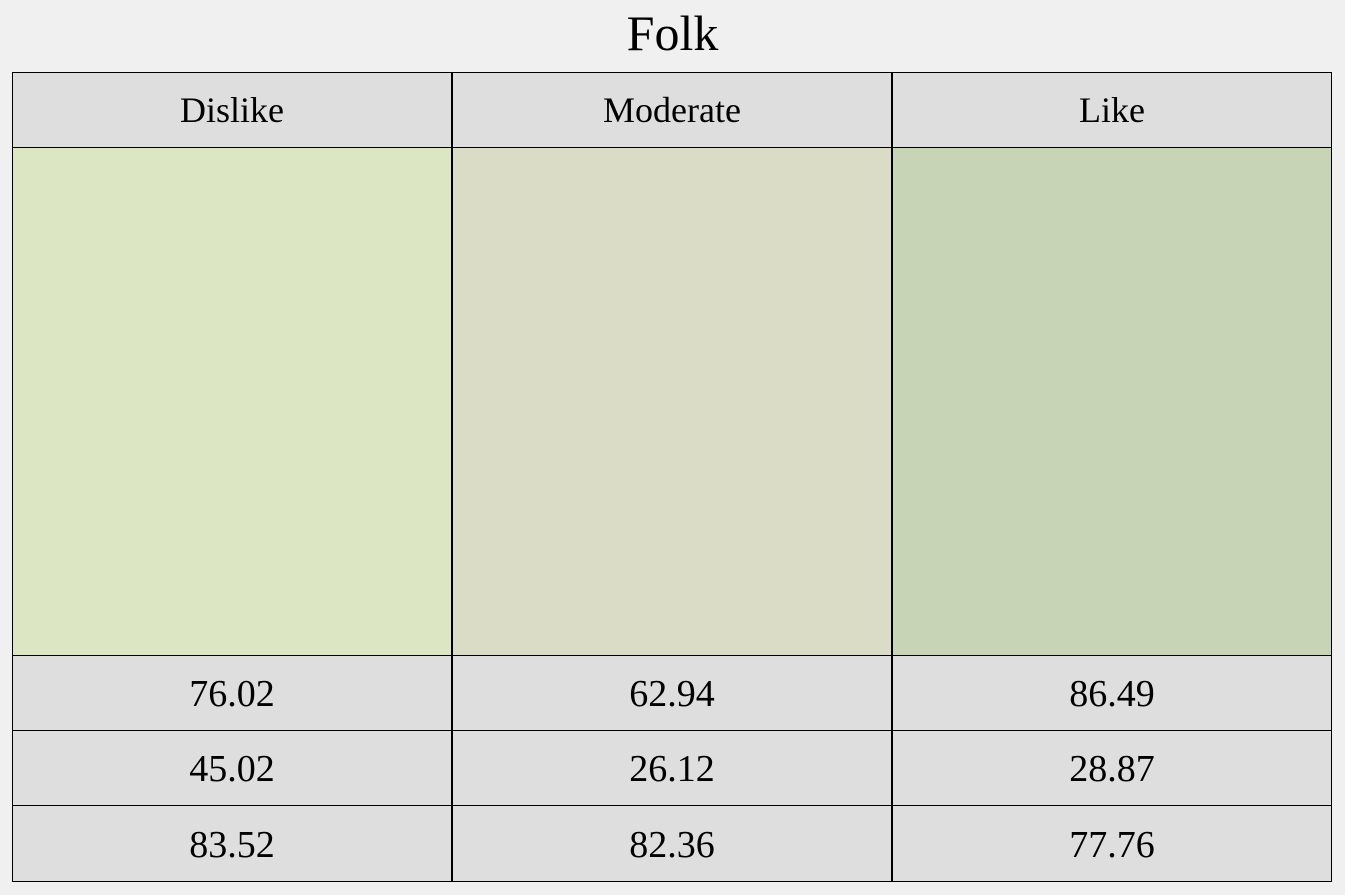  What do you see at coordinates (672, 33) in the screenshot?
I see `table-title: Folk` at bounding box center [672, 33].